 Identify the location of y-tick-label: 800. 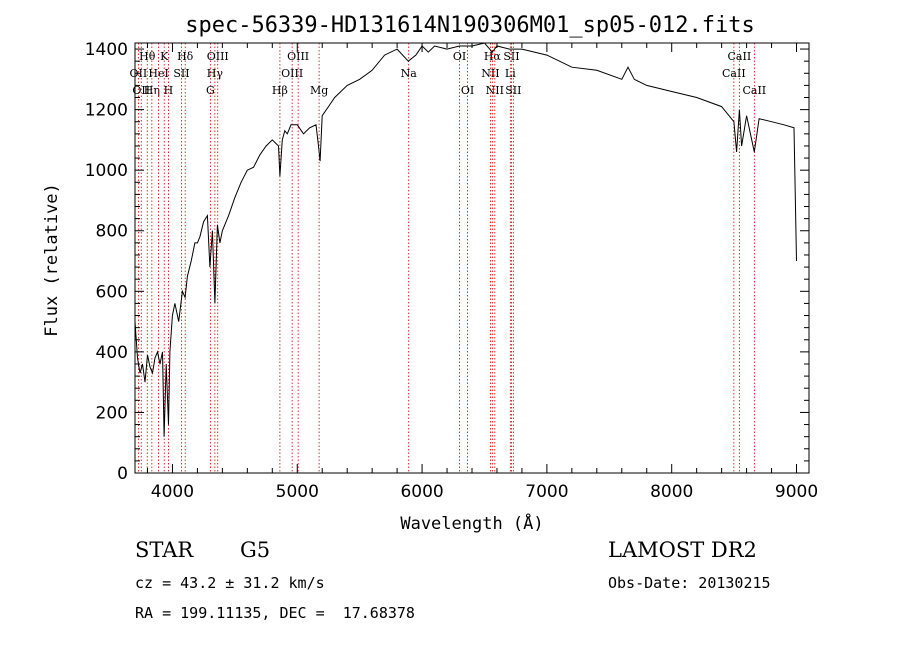
(112, 232).